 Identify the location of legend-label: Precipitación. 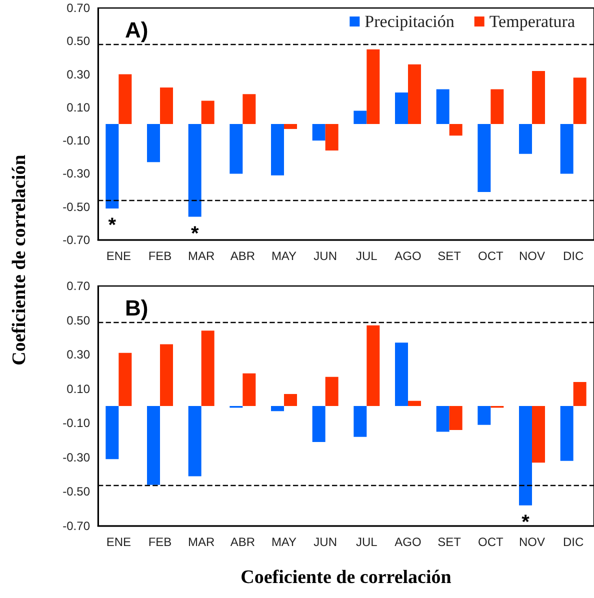
(409, 21).